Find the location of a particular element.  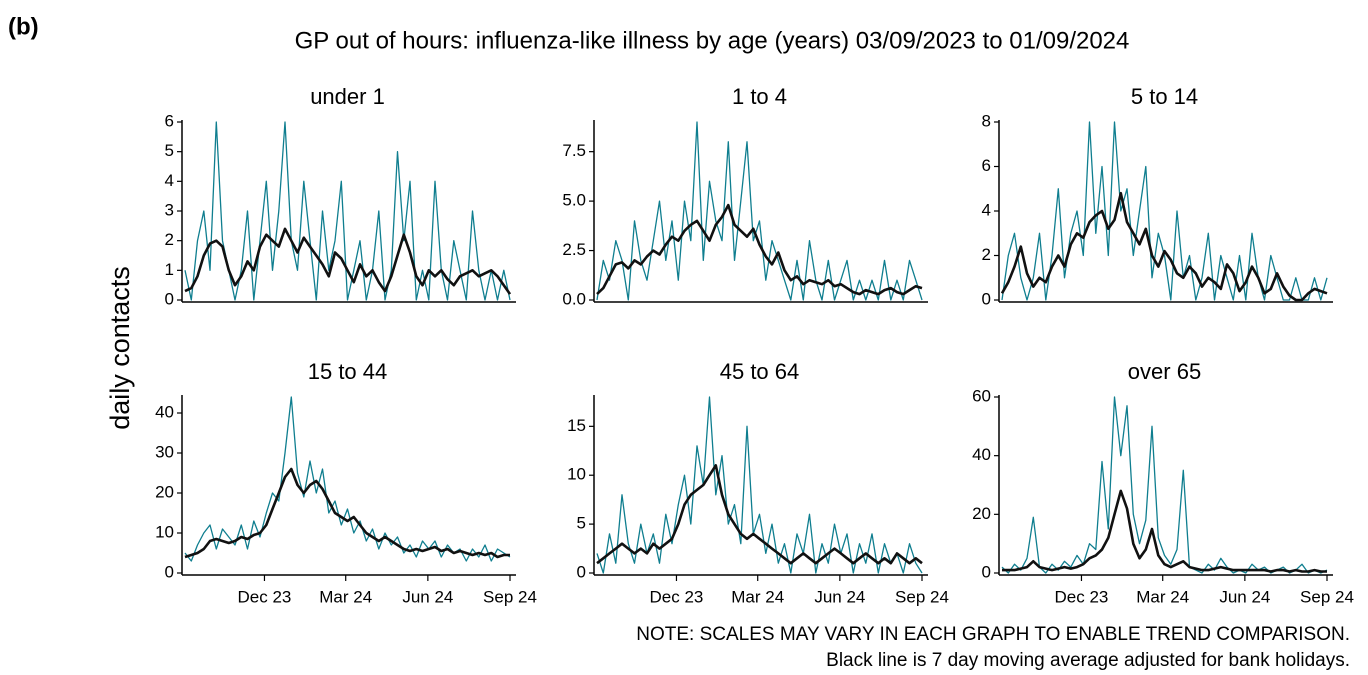

y-tick-label: 3 is located at coordinates (169, 209).